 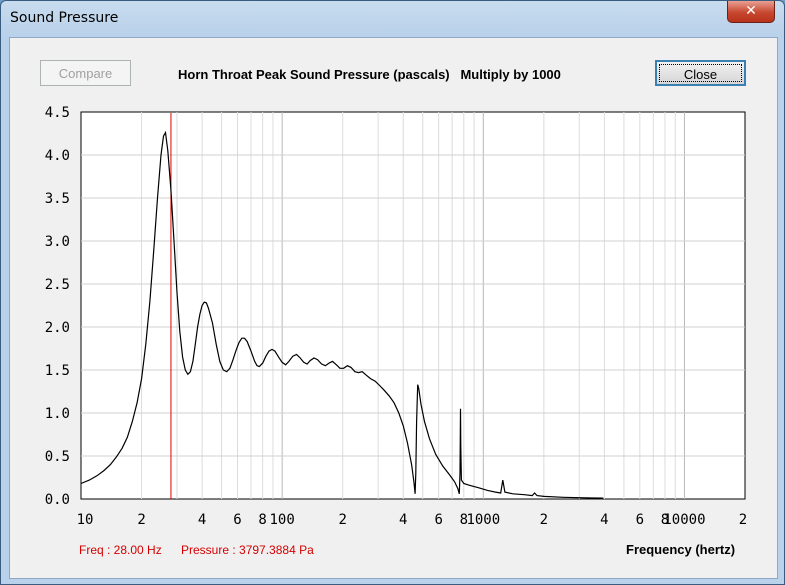 What do you see at coordinates (57, 199) in the screenshot?
I see `y-tick-label: 3.5` at bounding box center [57, 199].